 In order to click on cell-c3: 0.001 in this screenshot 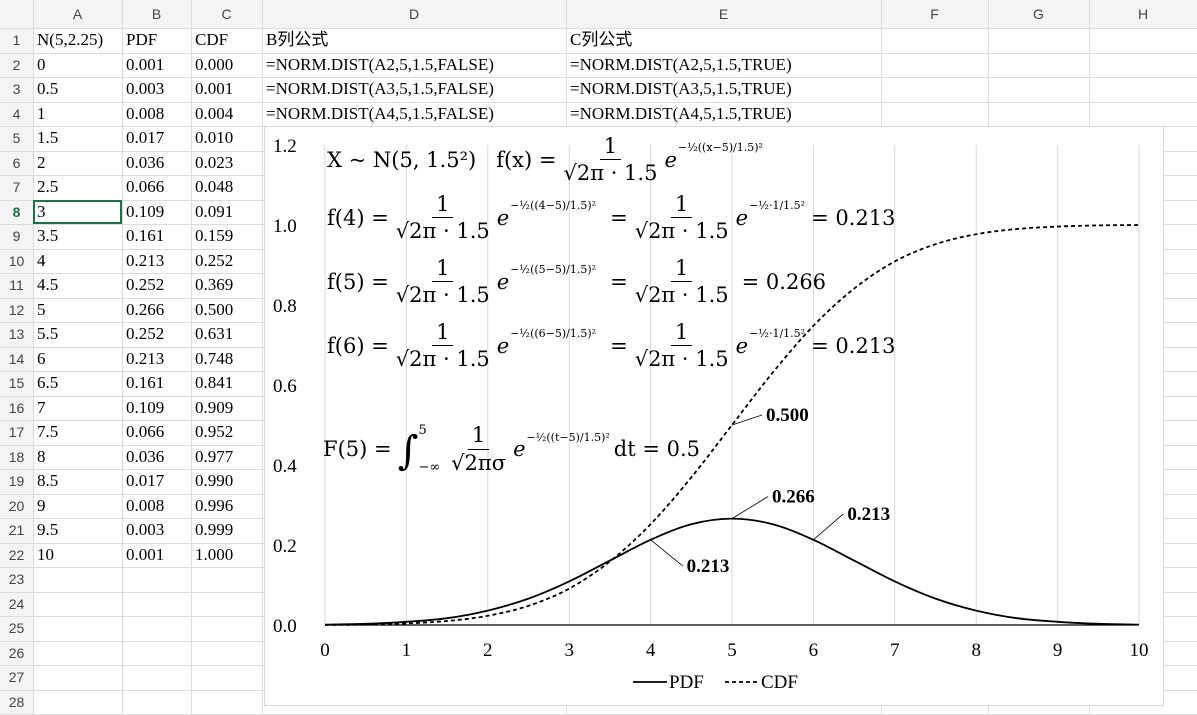, I will do `click(214, 88)`.